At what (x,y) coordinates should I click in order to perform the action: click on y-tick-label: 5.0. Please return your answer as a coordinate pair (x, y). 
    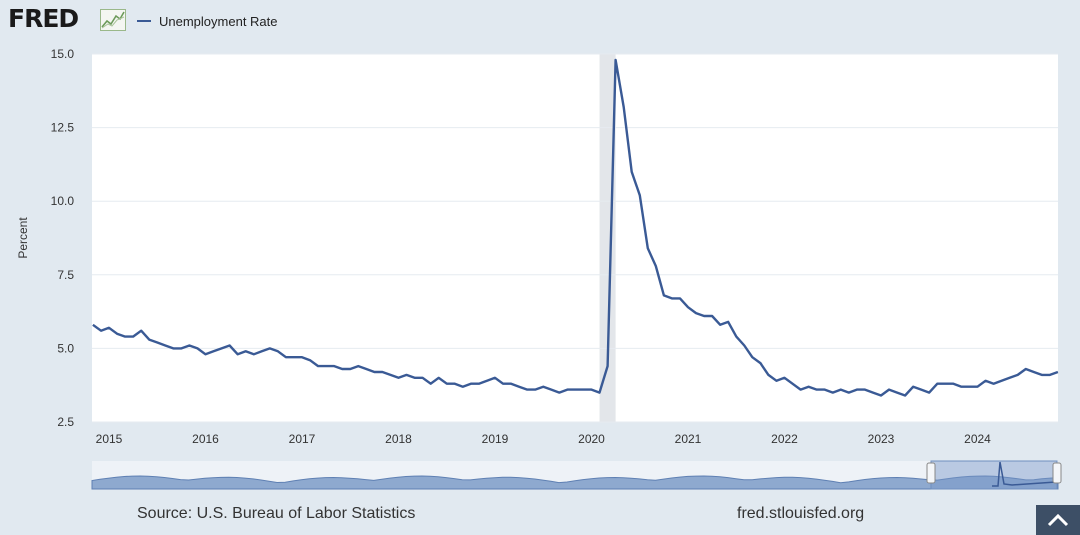
    Looking at the image, I should click on (65, 348).